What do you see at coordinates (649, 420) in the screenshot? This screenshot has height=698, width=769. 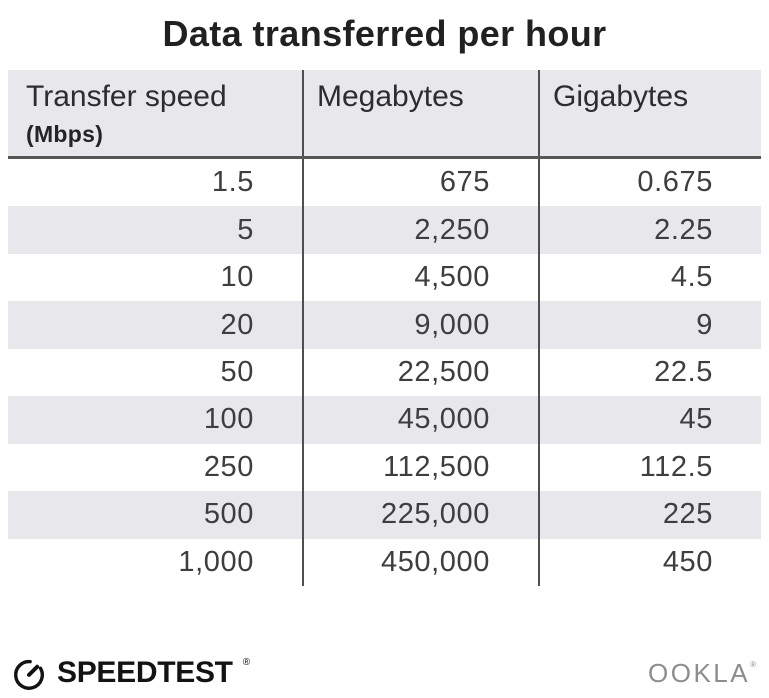 I see `table-cell: 45` at bounding box center [649, 420].